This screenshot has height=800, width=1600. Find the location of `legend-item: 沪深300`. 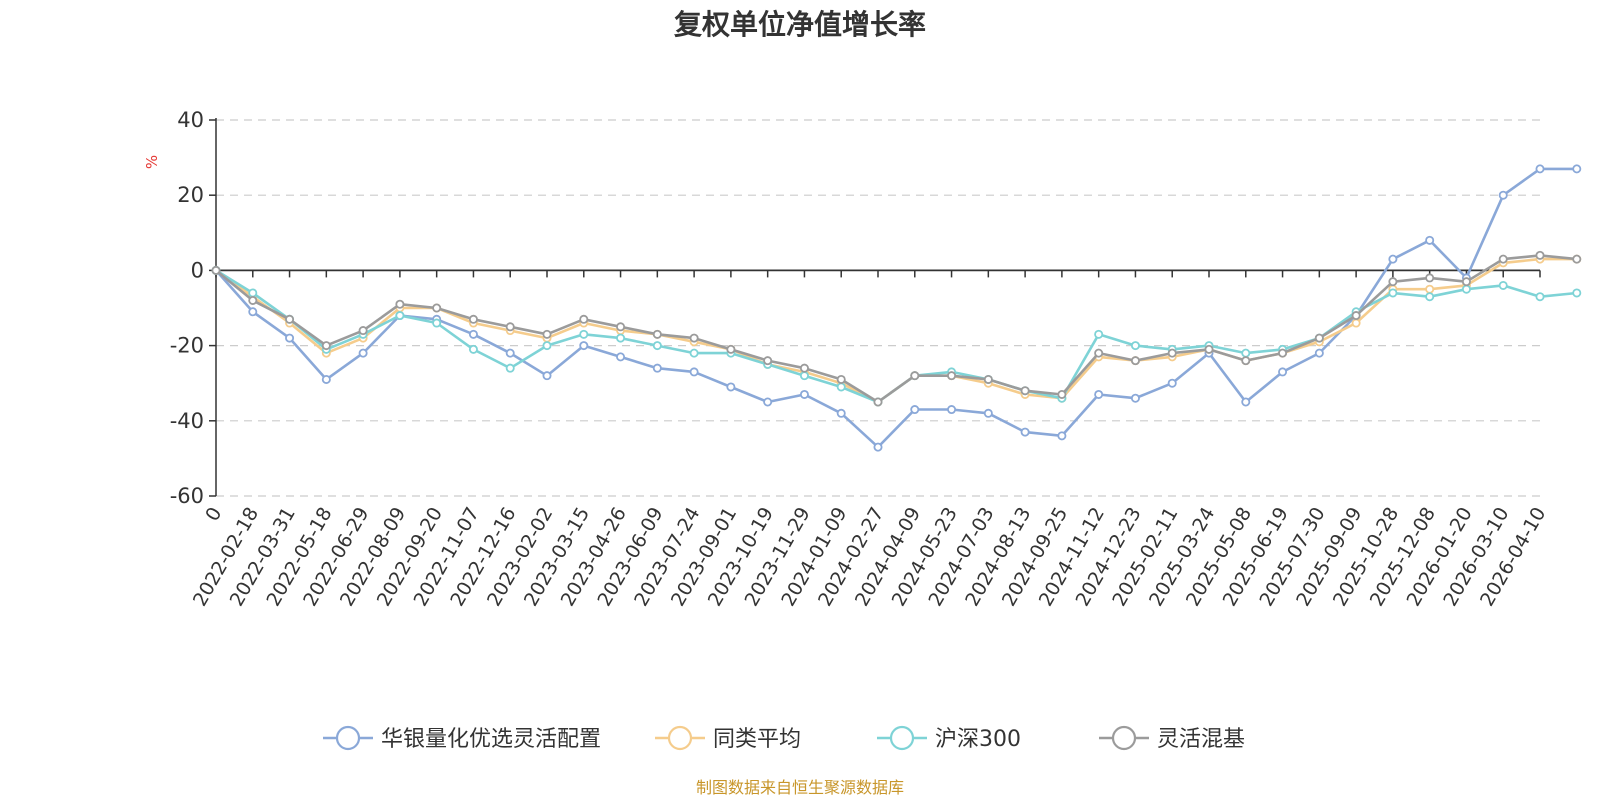

legend-item: 沪深300 is located at coordinates (949, 738).